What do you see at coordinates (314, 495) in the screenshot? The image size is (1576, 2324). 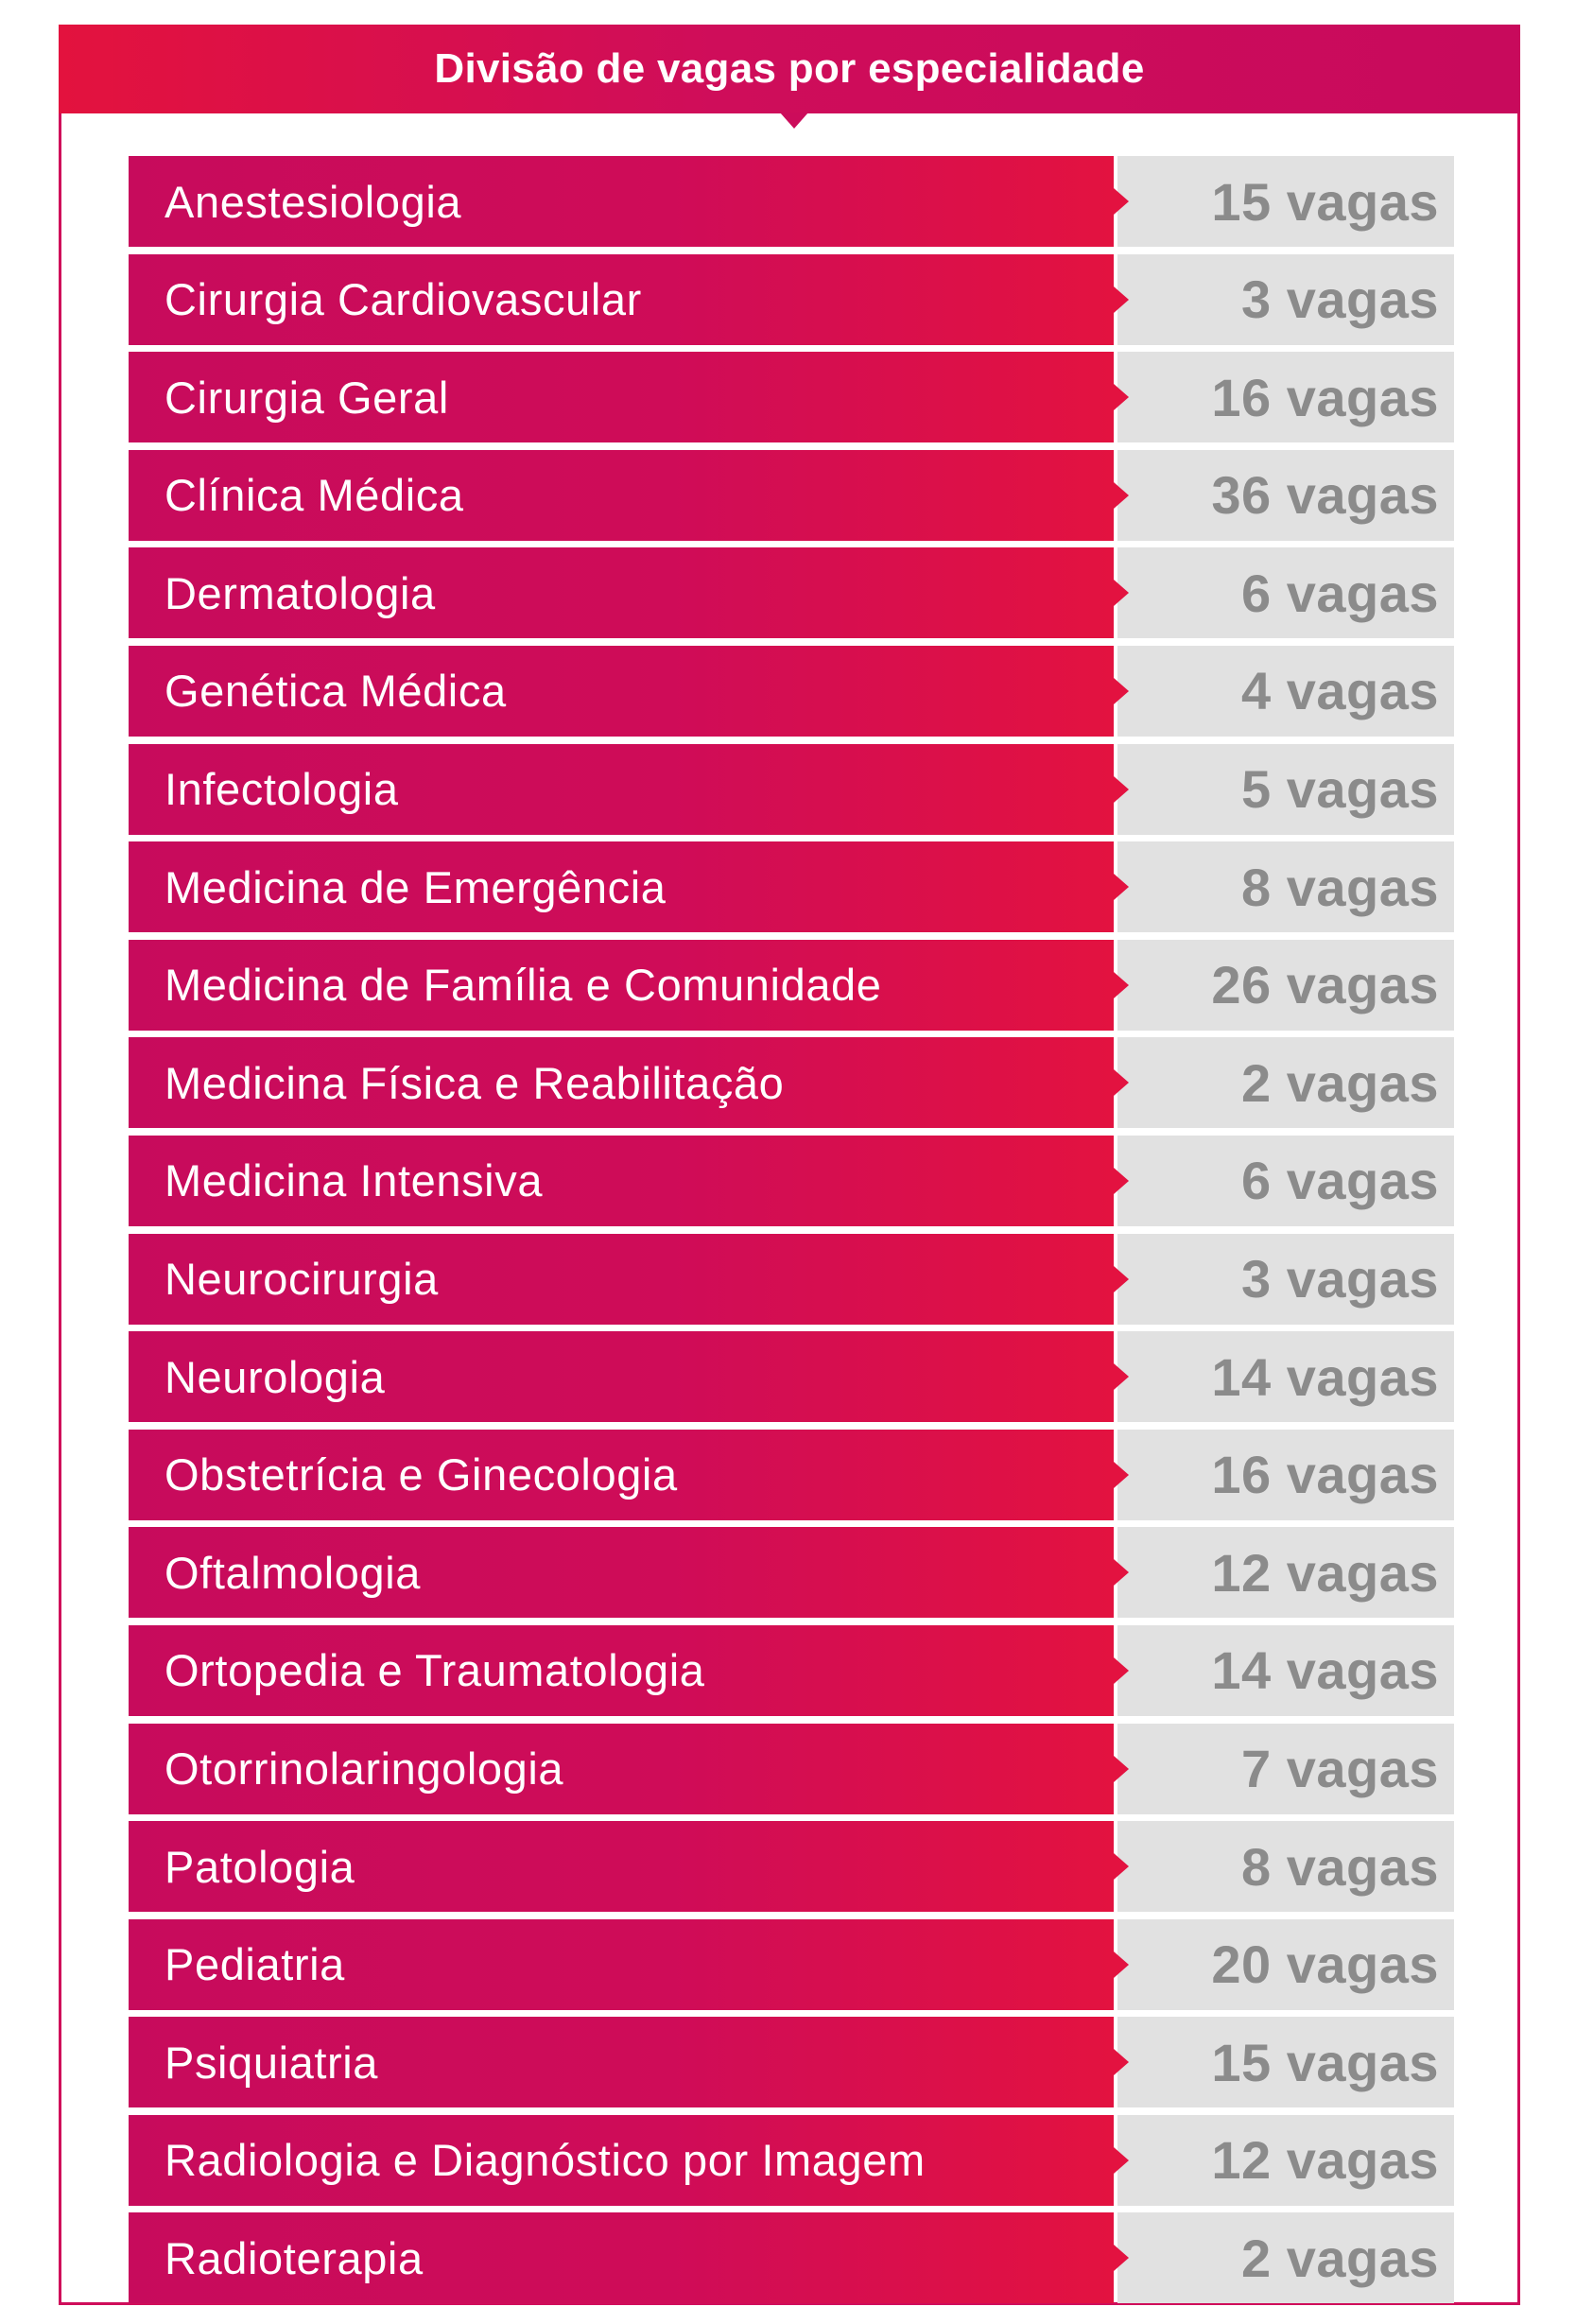 I see `specialty-name: Clínica Médica` at bounding box center [314, 495].